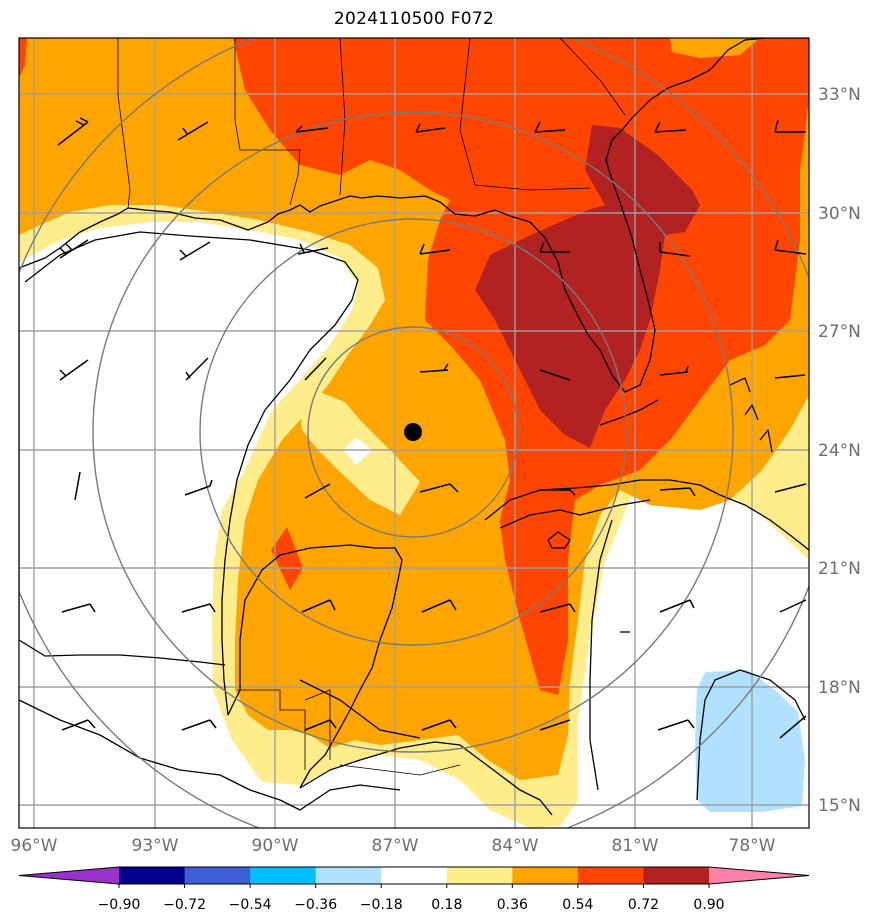 This screenshot has width=880, height=924. I want to click on colorbar-extend-high, so click(759, 875).